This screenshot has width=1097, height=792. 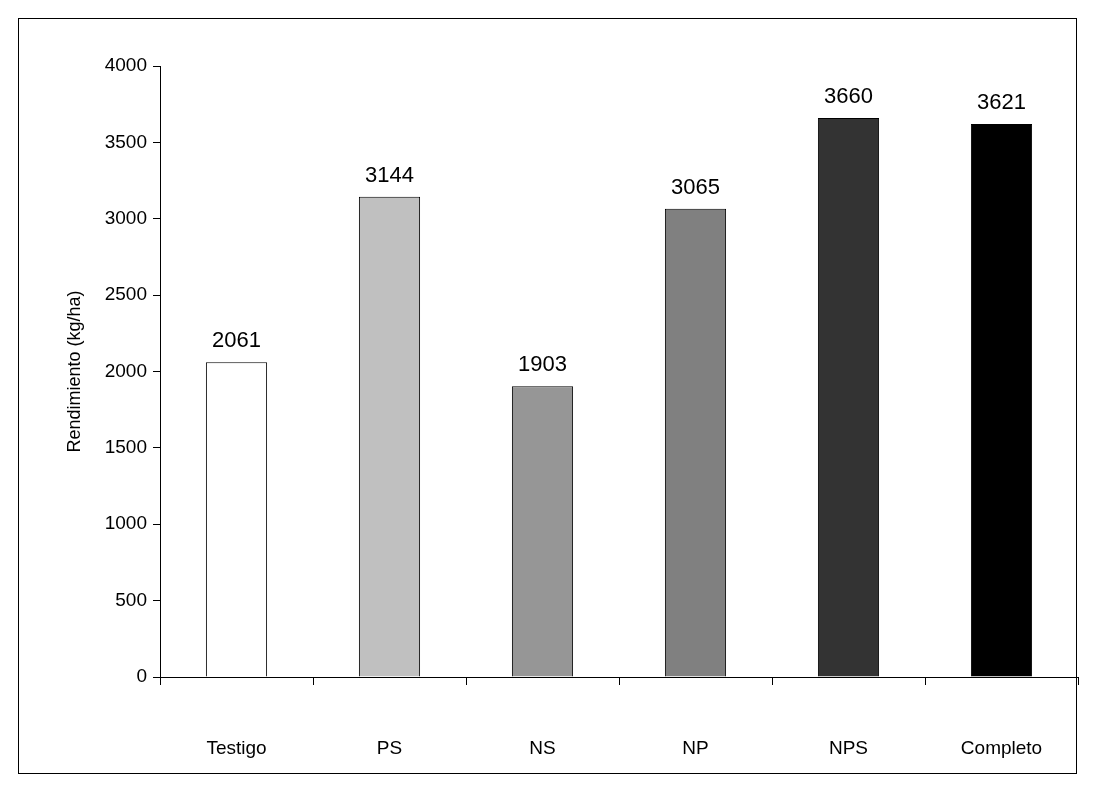 What do you see at coordinates (1001, 101) in the screenshot?
I see `data-label: 3621` at bounding box center [1001, 101].